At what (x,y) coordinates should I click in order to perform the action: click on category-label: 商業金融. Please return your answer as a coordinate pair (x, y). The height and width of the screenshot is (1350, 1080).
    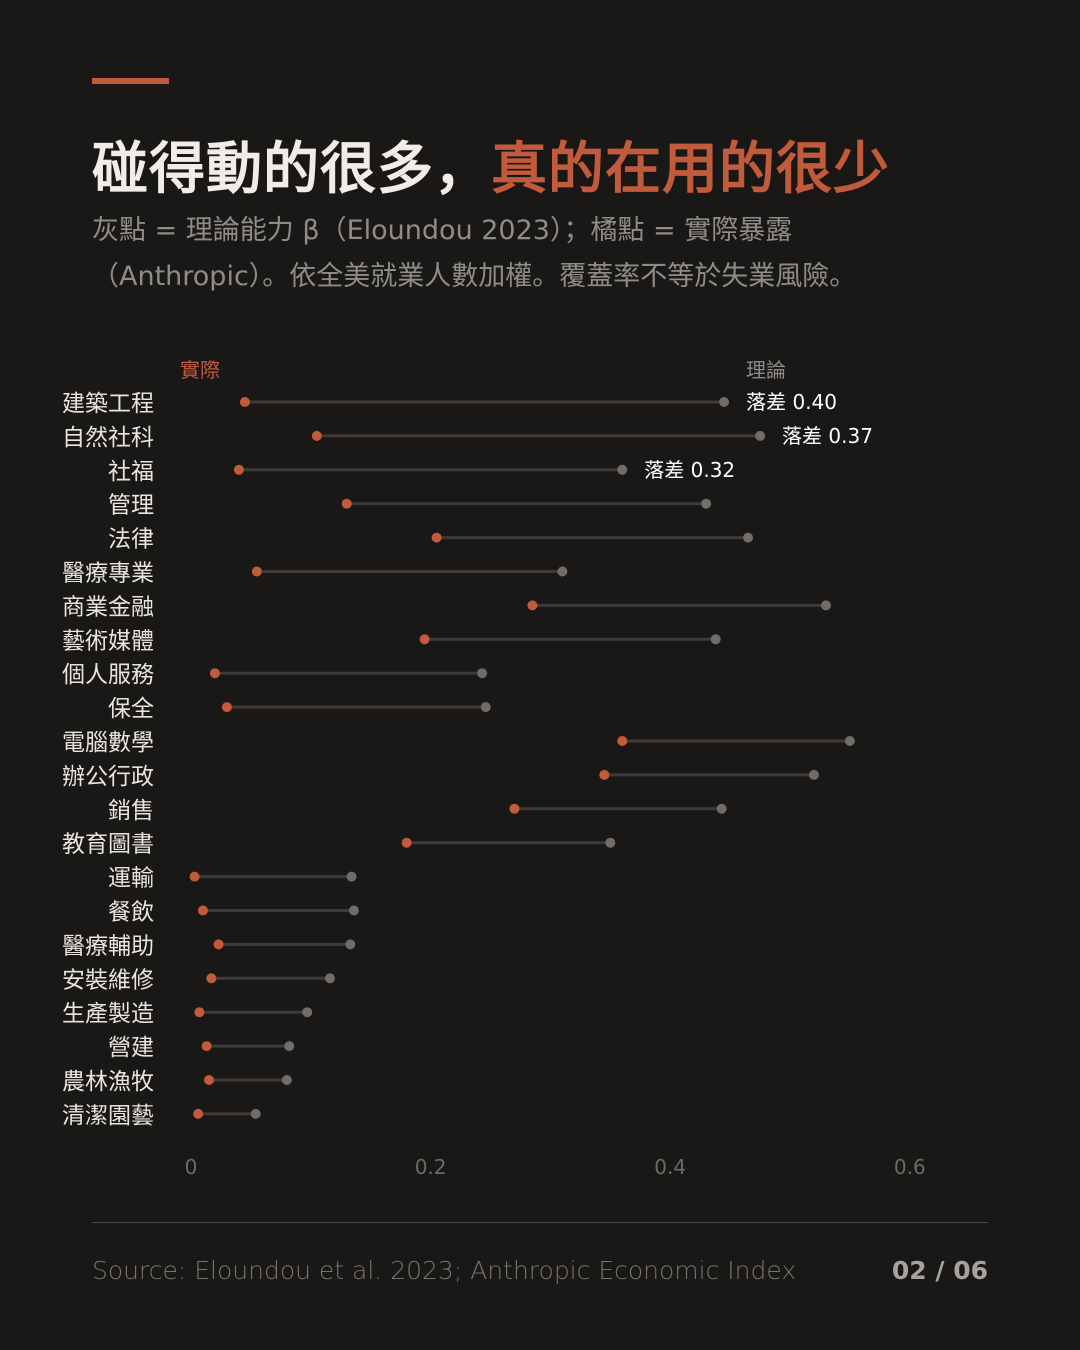
    Looking at the image, I should click on (108, 607).